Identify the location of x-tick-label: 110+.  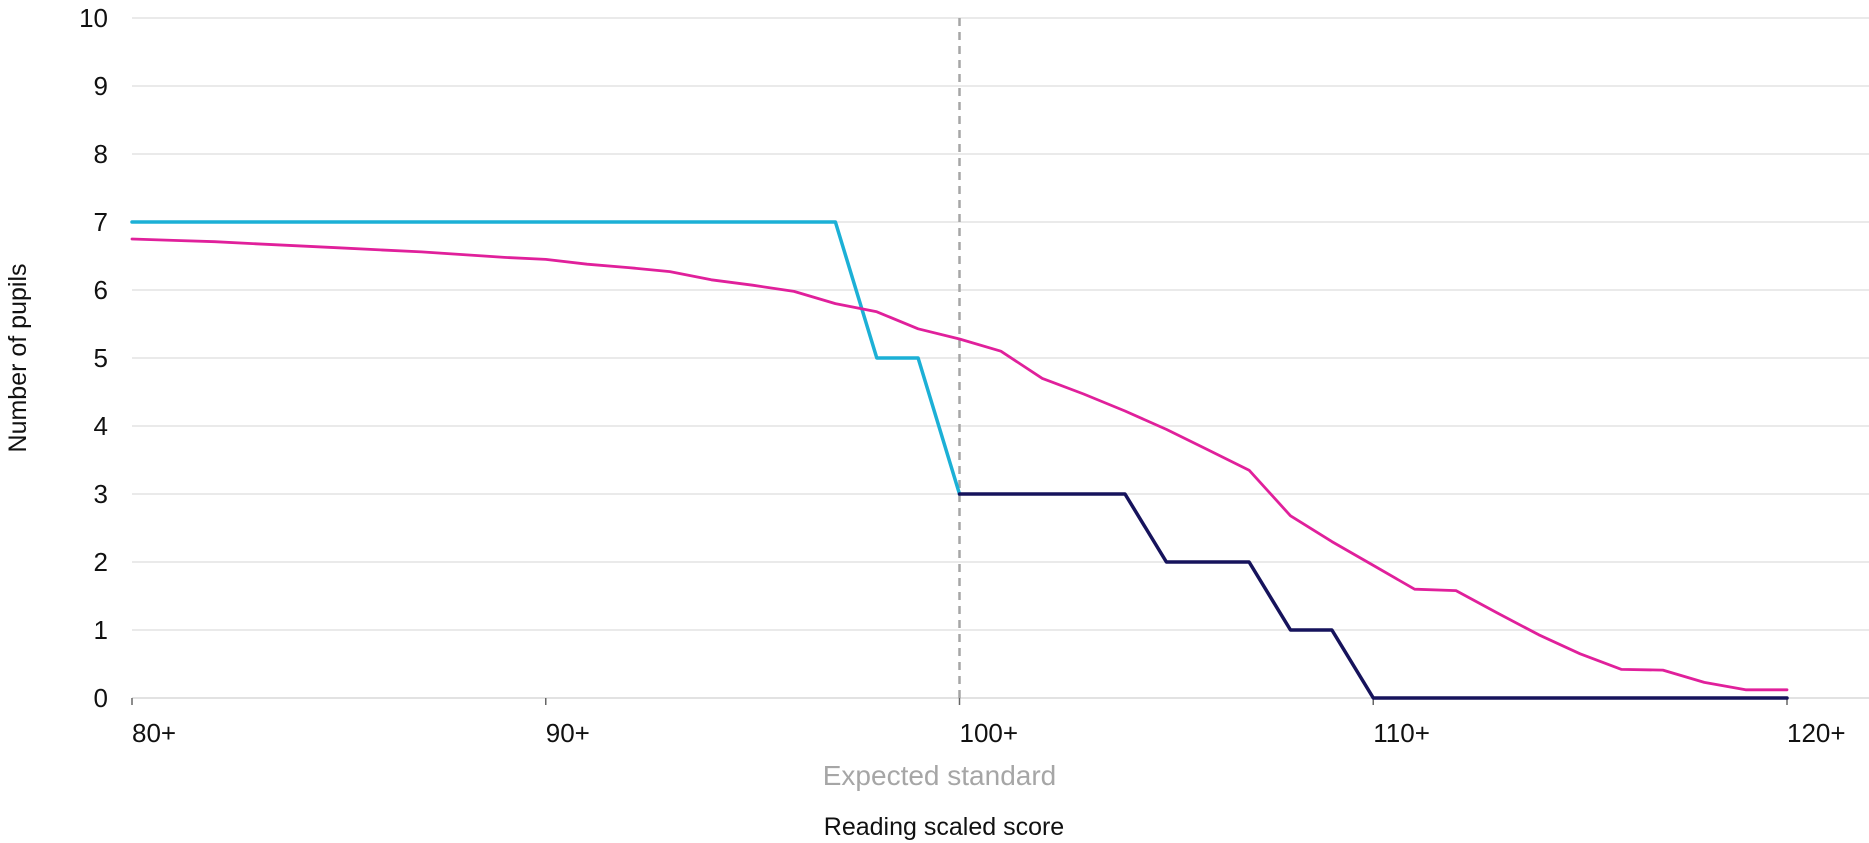
(1401, 733).